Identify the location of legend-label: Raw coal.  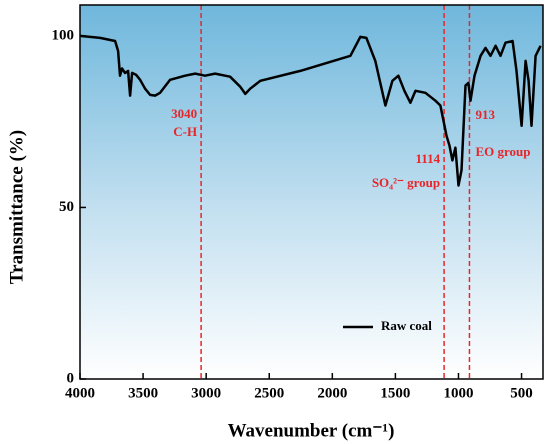
(406, 325).